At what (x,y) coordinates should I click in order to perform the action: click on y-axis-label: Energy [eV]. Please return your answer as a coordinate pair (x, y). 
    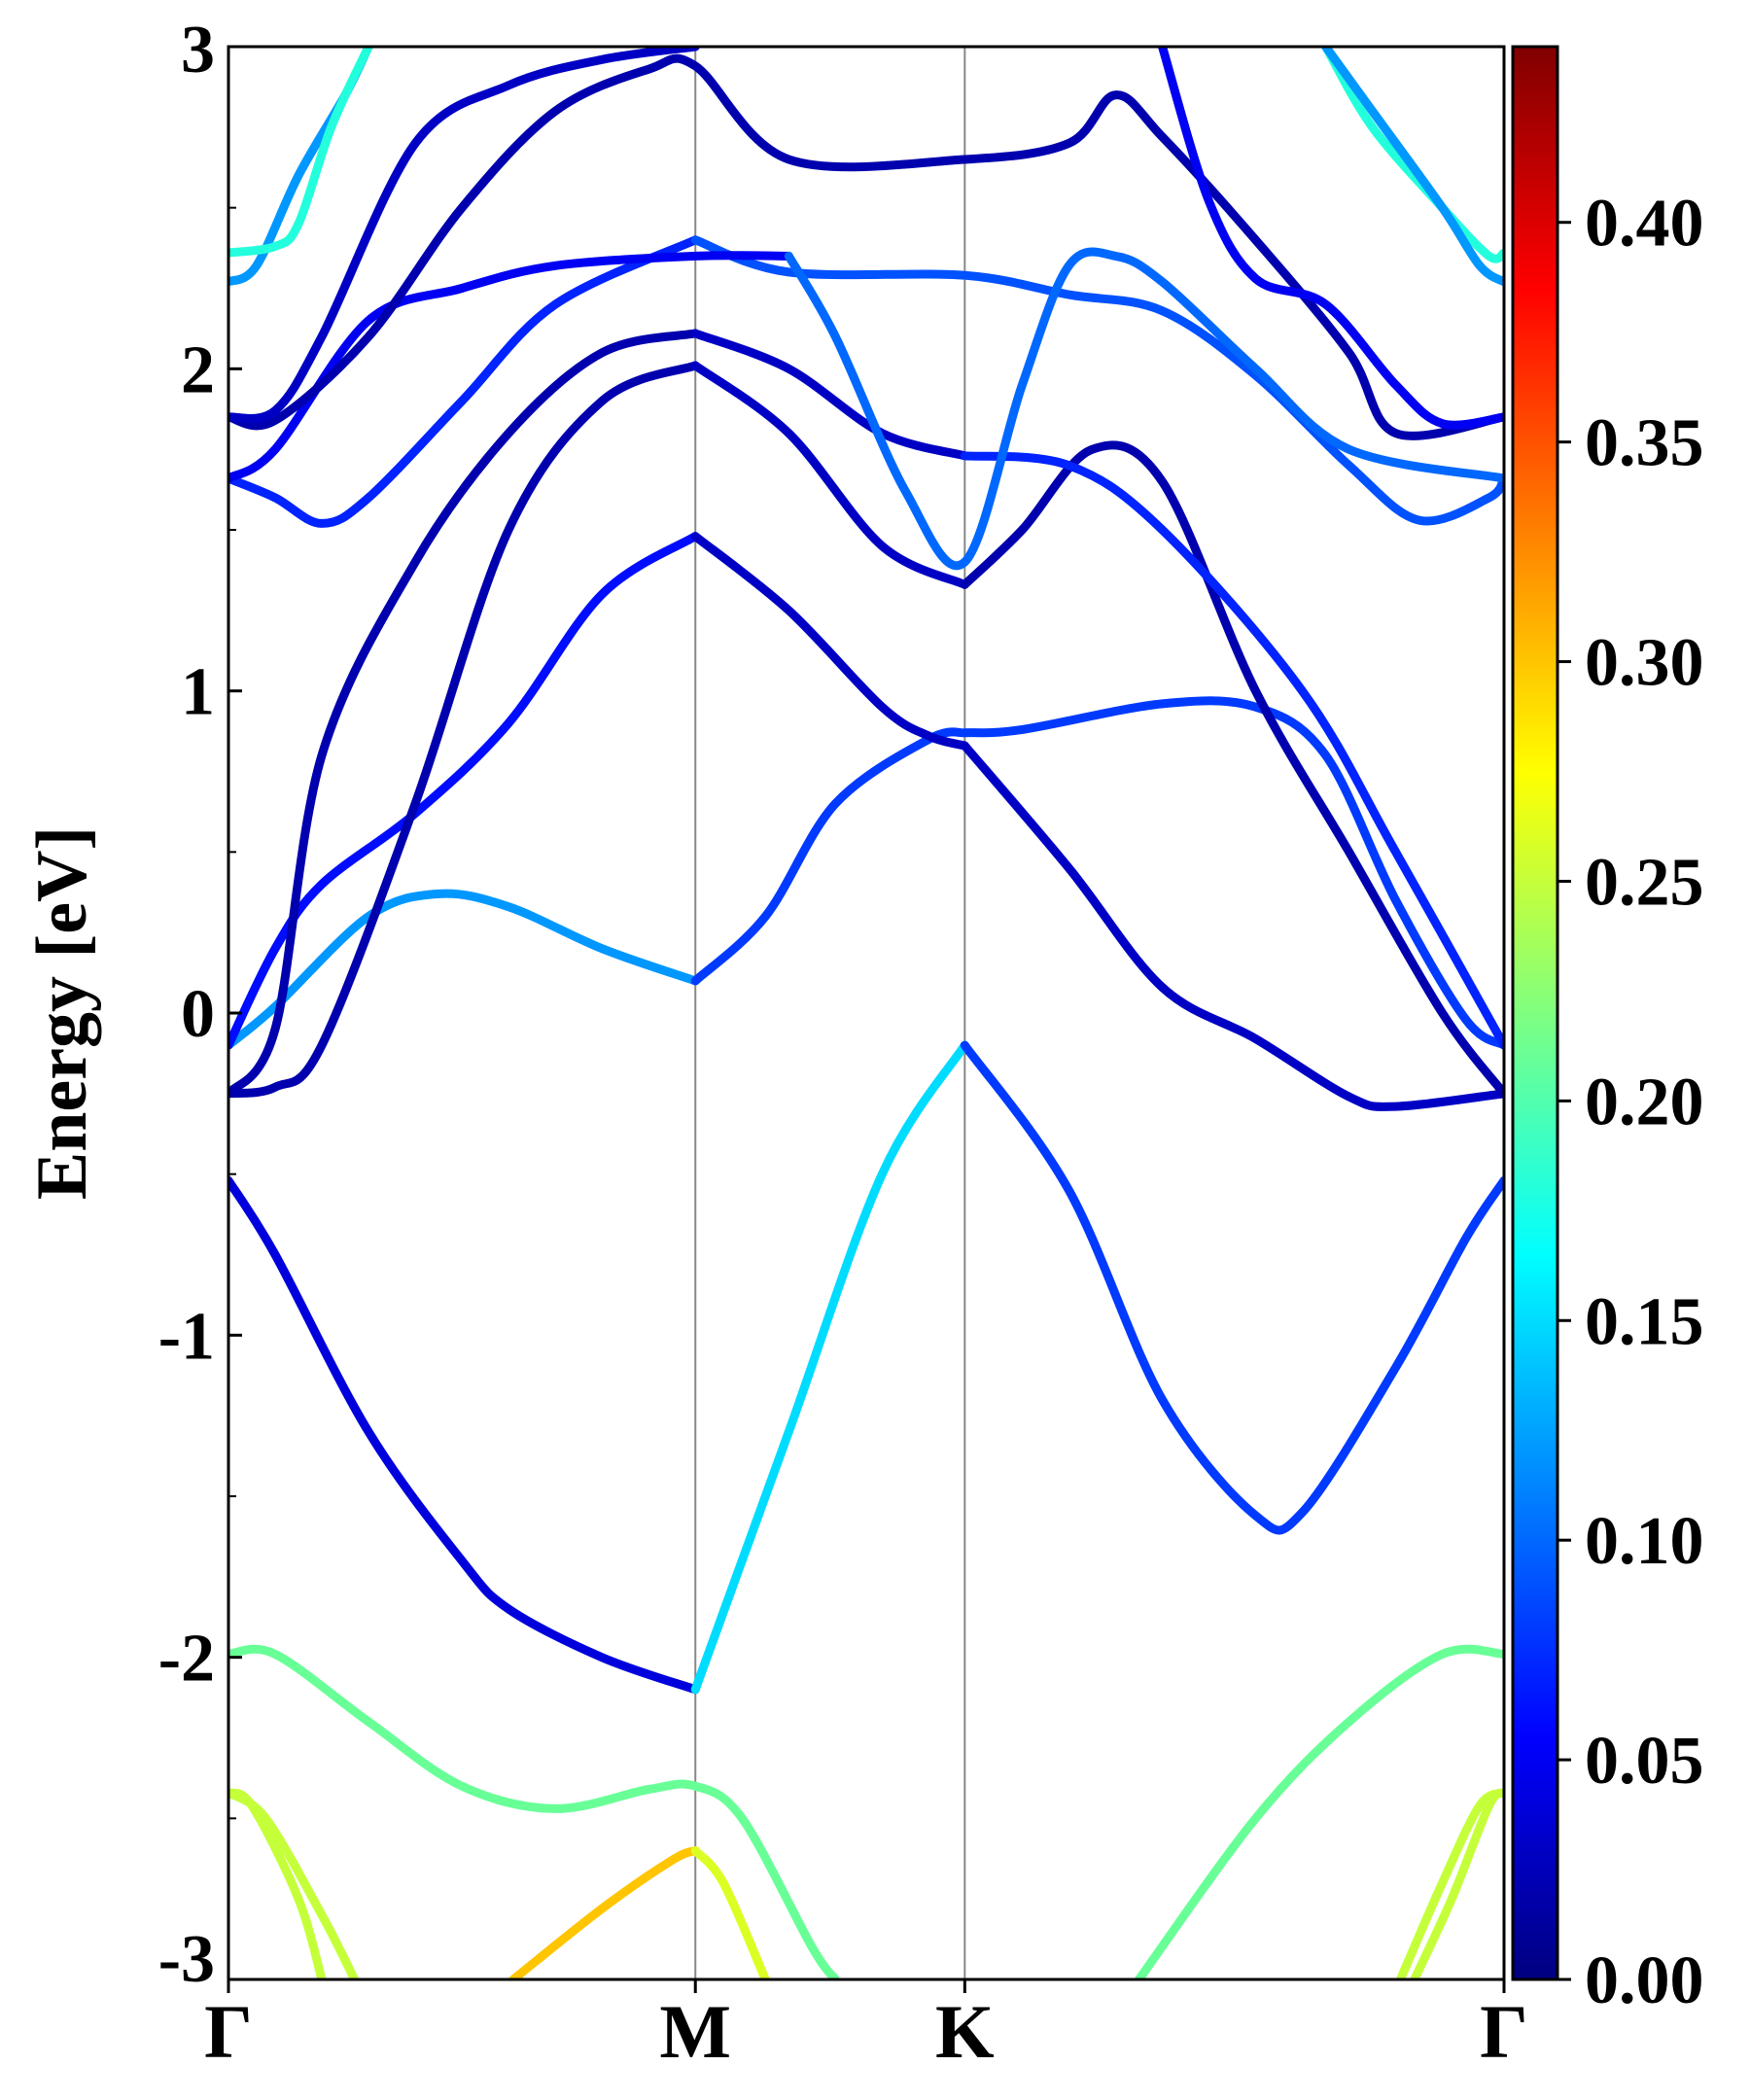
    Looking at the image, I should click on (62, 1013).